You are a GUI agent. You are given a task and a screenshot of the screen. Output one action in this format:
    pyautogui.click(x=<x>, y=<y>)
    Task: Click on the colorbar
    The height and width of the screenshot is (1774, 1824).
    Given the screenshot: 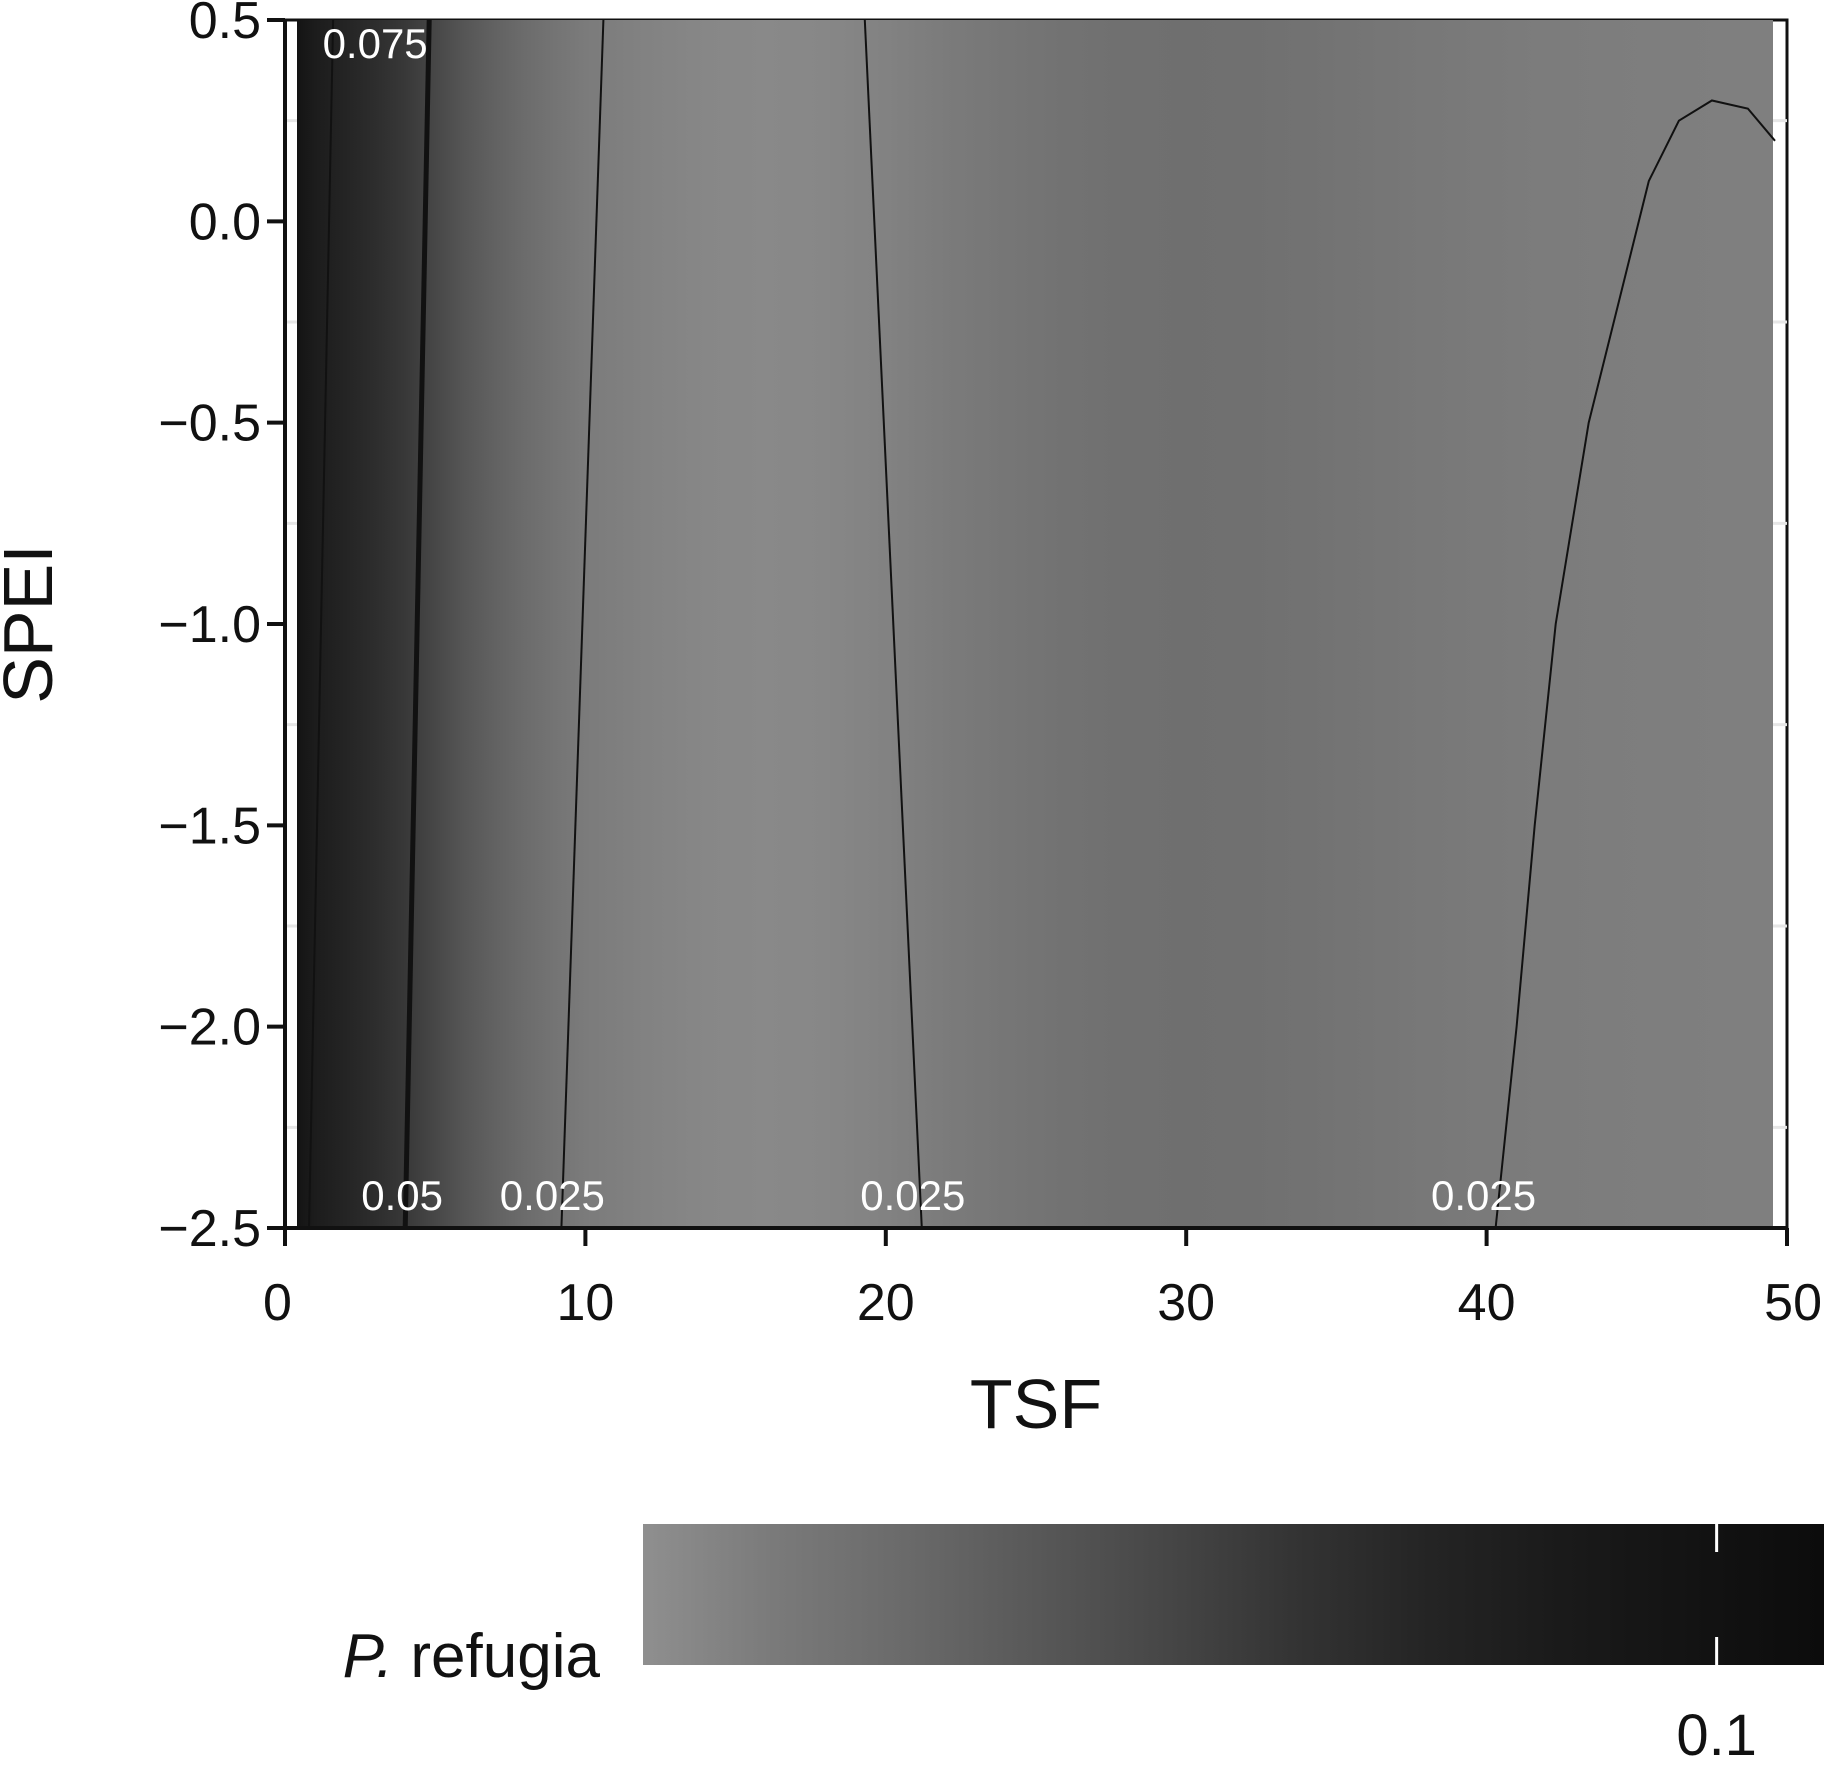 What is the action you would take?
    pyautogui.click(x=1233, y=1594)
    